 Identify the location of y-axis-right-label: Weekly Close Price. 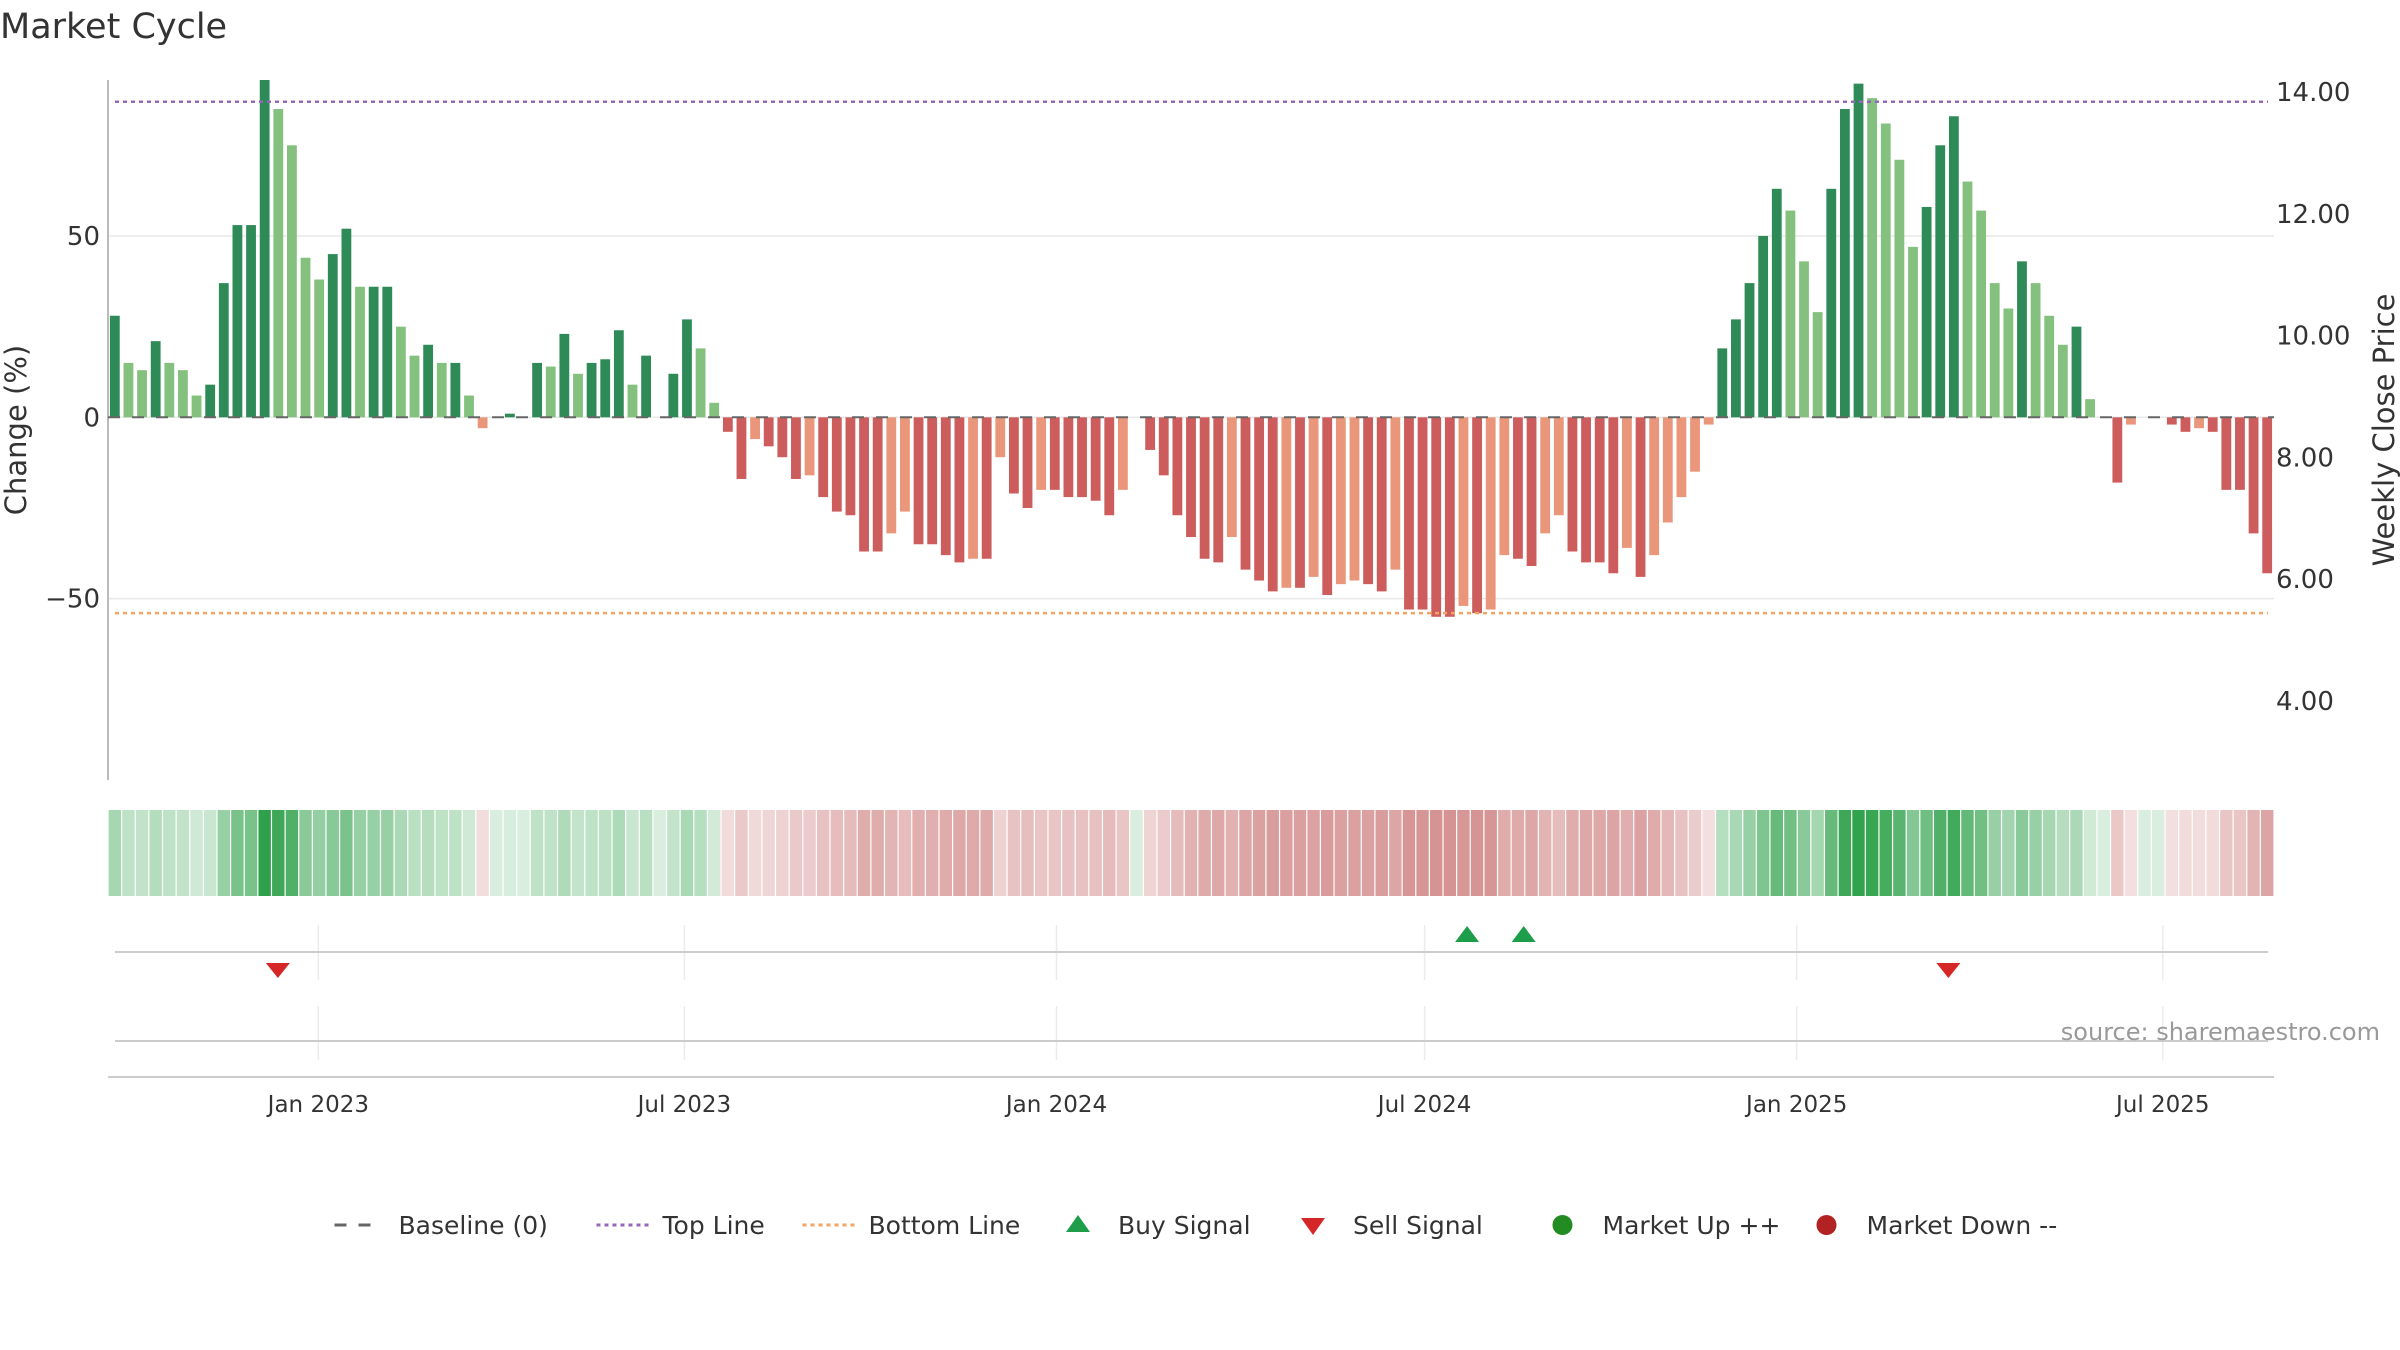
(2383, 430).